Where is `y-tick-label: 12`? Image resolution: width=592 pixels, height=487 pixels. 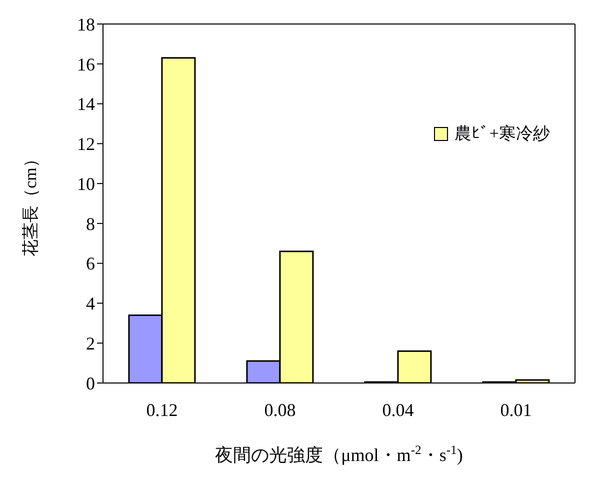
y-tick-label: 12 is located at coordinates (86, 144).